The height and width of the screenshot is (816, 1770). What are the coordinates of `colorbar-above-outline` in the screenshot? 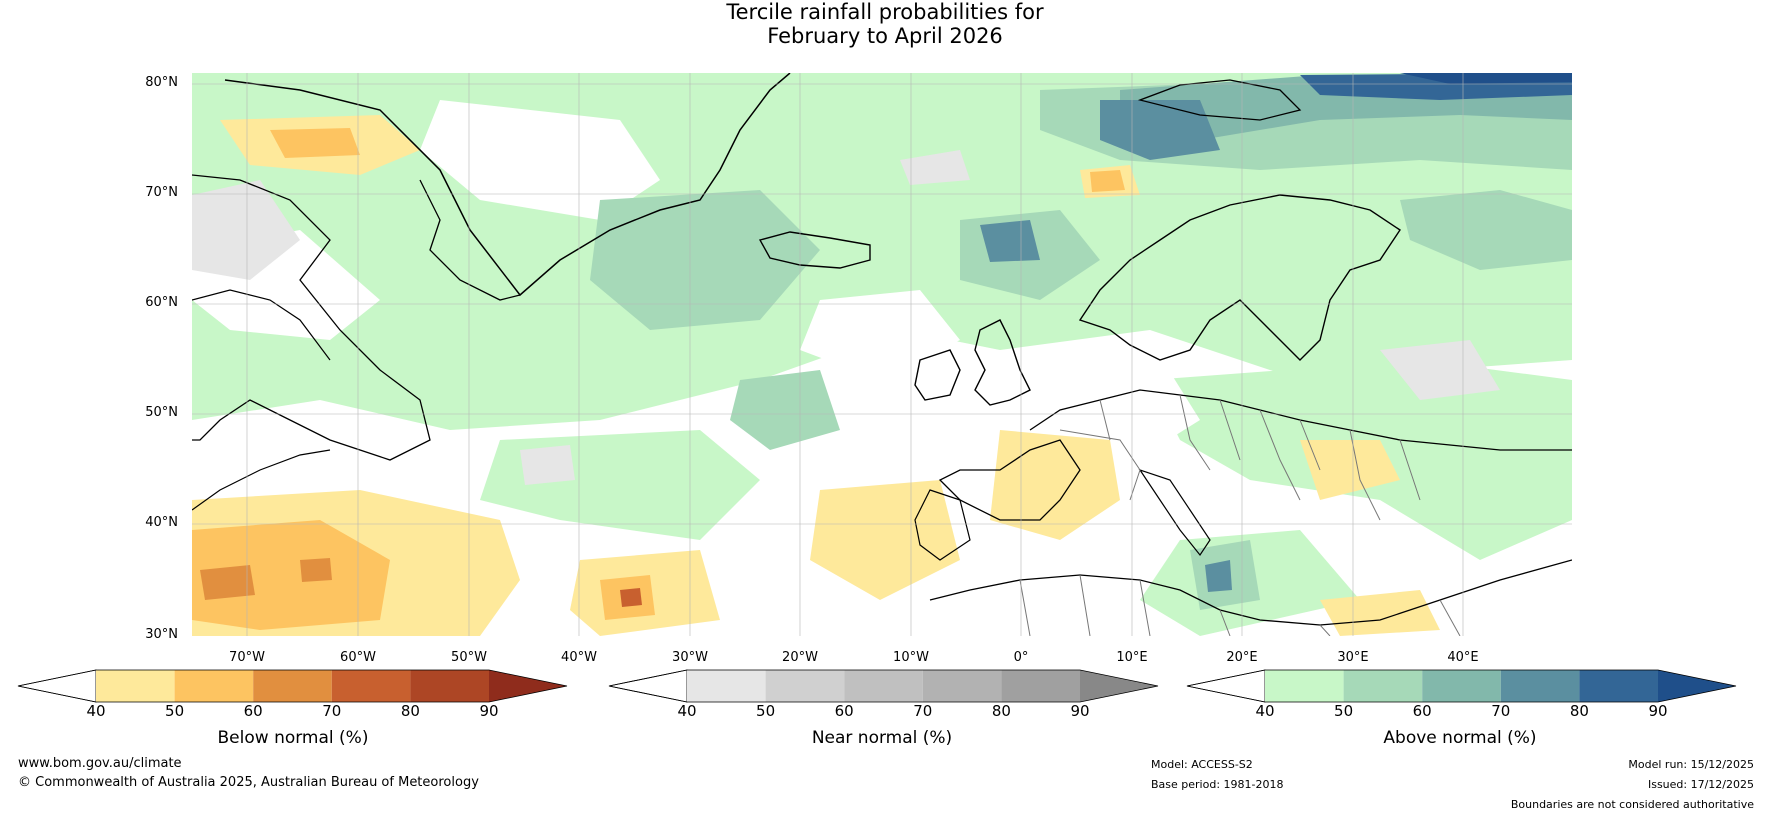 It's located at (1461, 686).